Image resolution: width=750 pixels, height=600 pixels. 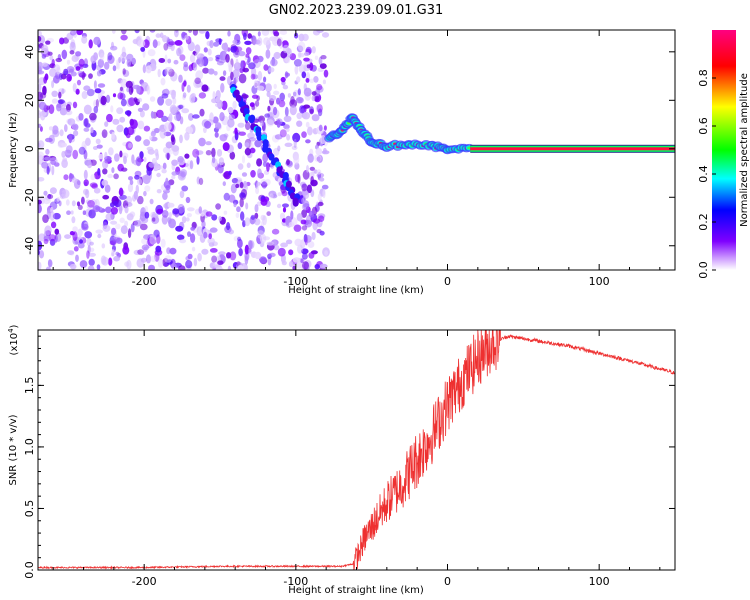 I want to click on colorbar-tick-label: 0.0, so click(x=703, y=270).